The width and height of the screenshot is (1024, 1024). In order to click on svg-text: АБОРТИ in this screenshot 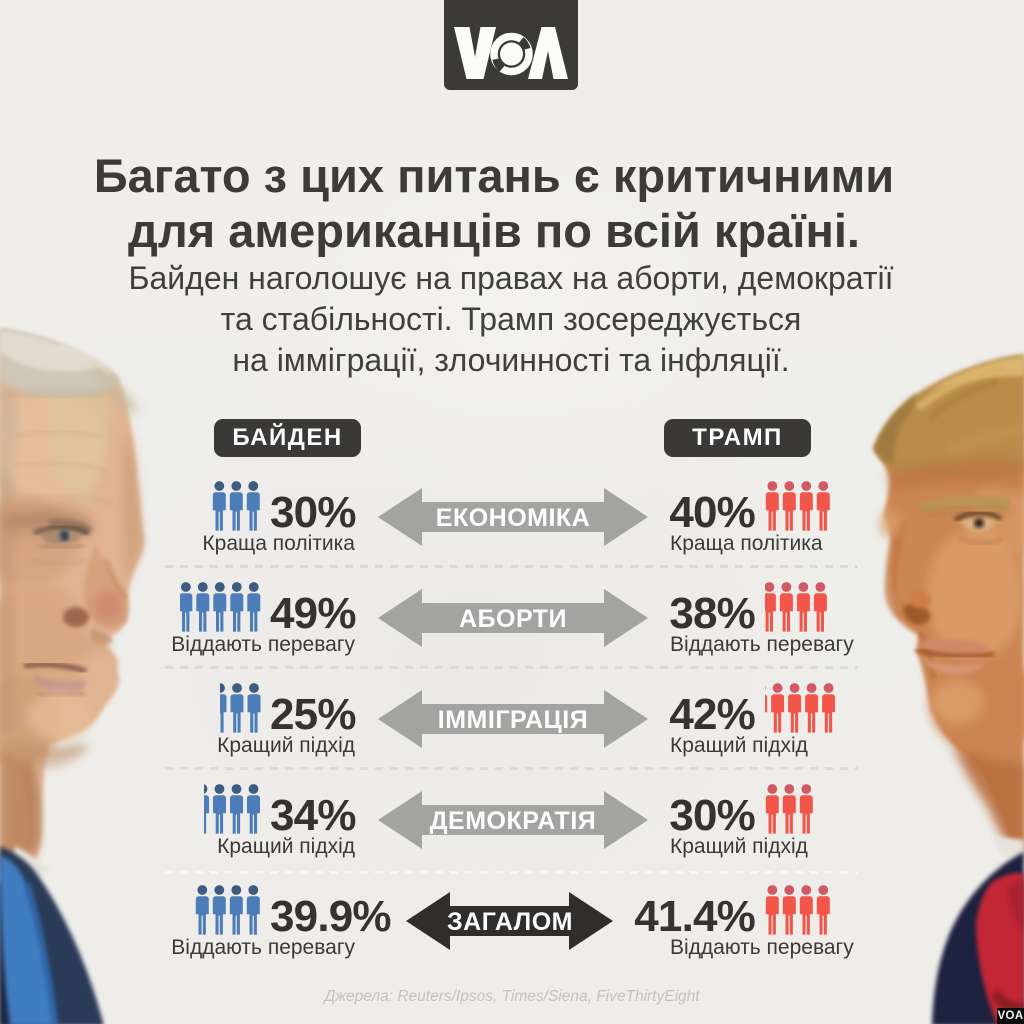, I will do `click(513, 619)`.